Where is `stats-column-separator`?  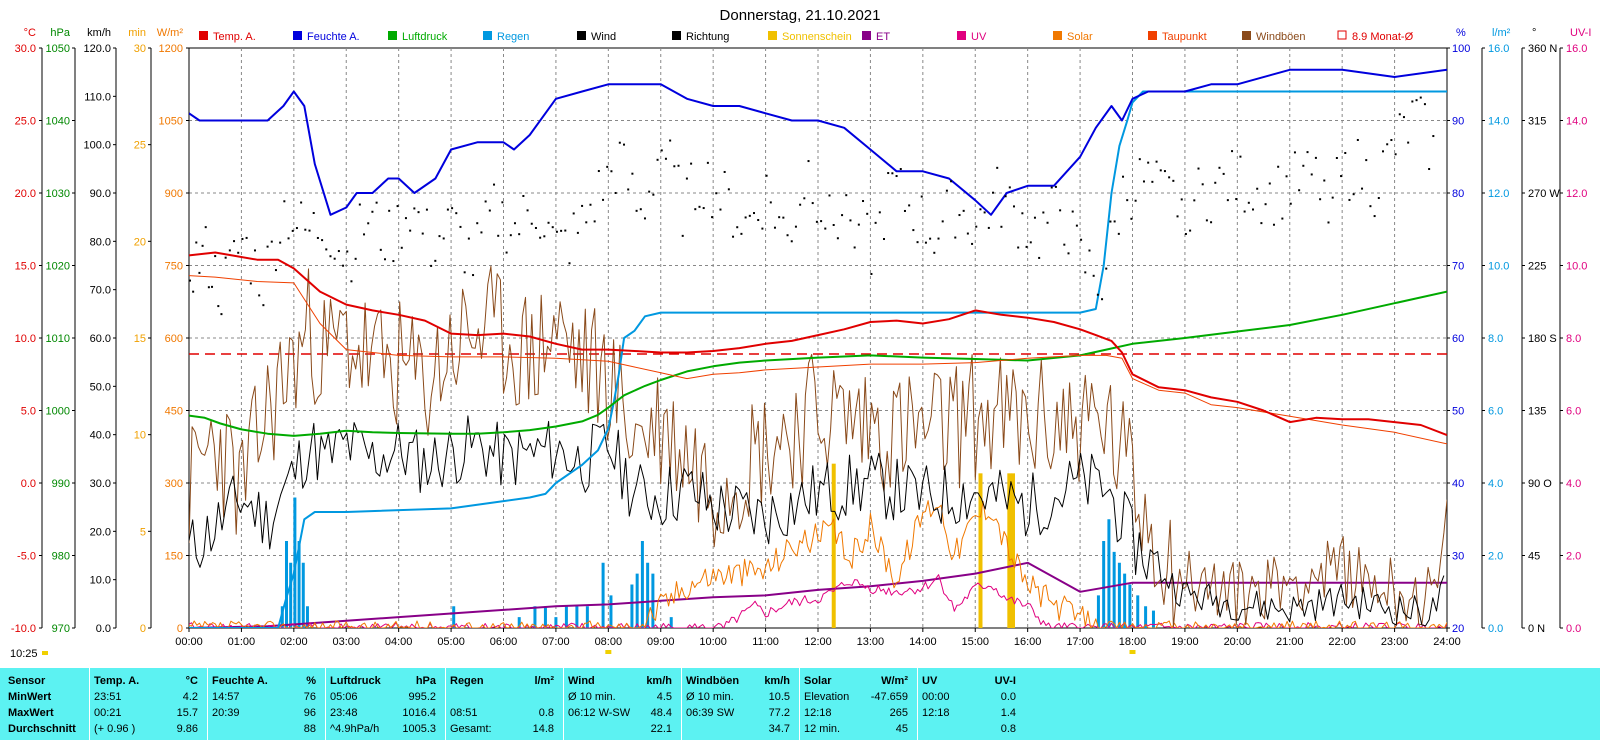 stats-column-separator is located at coordinates (207, 704).